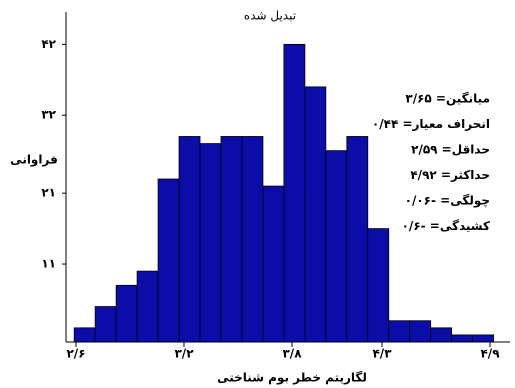 This screenshot has height=388, width=515. What do you see at coordinates (48, 44) in the screenshot?
I see `y-tick-label: ۴۲` at bounding box center [48, 44].